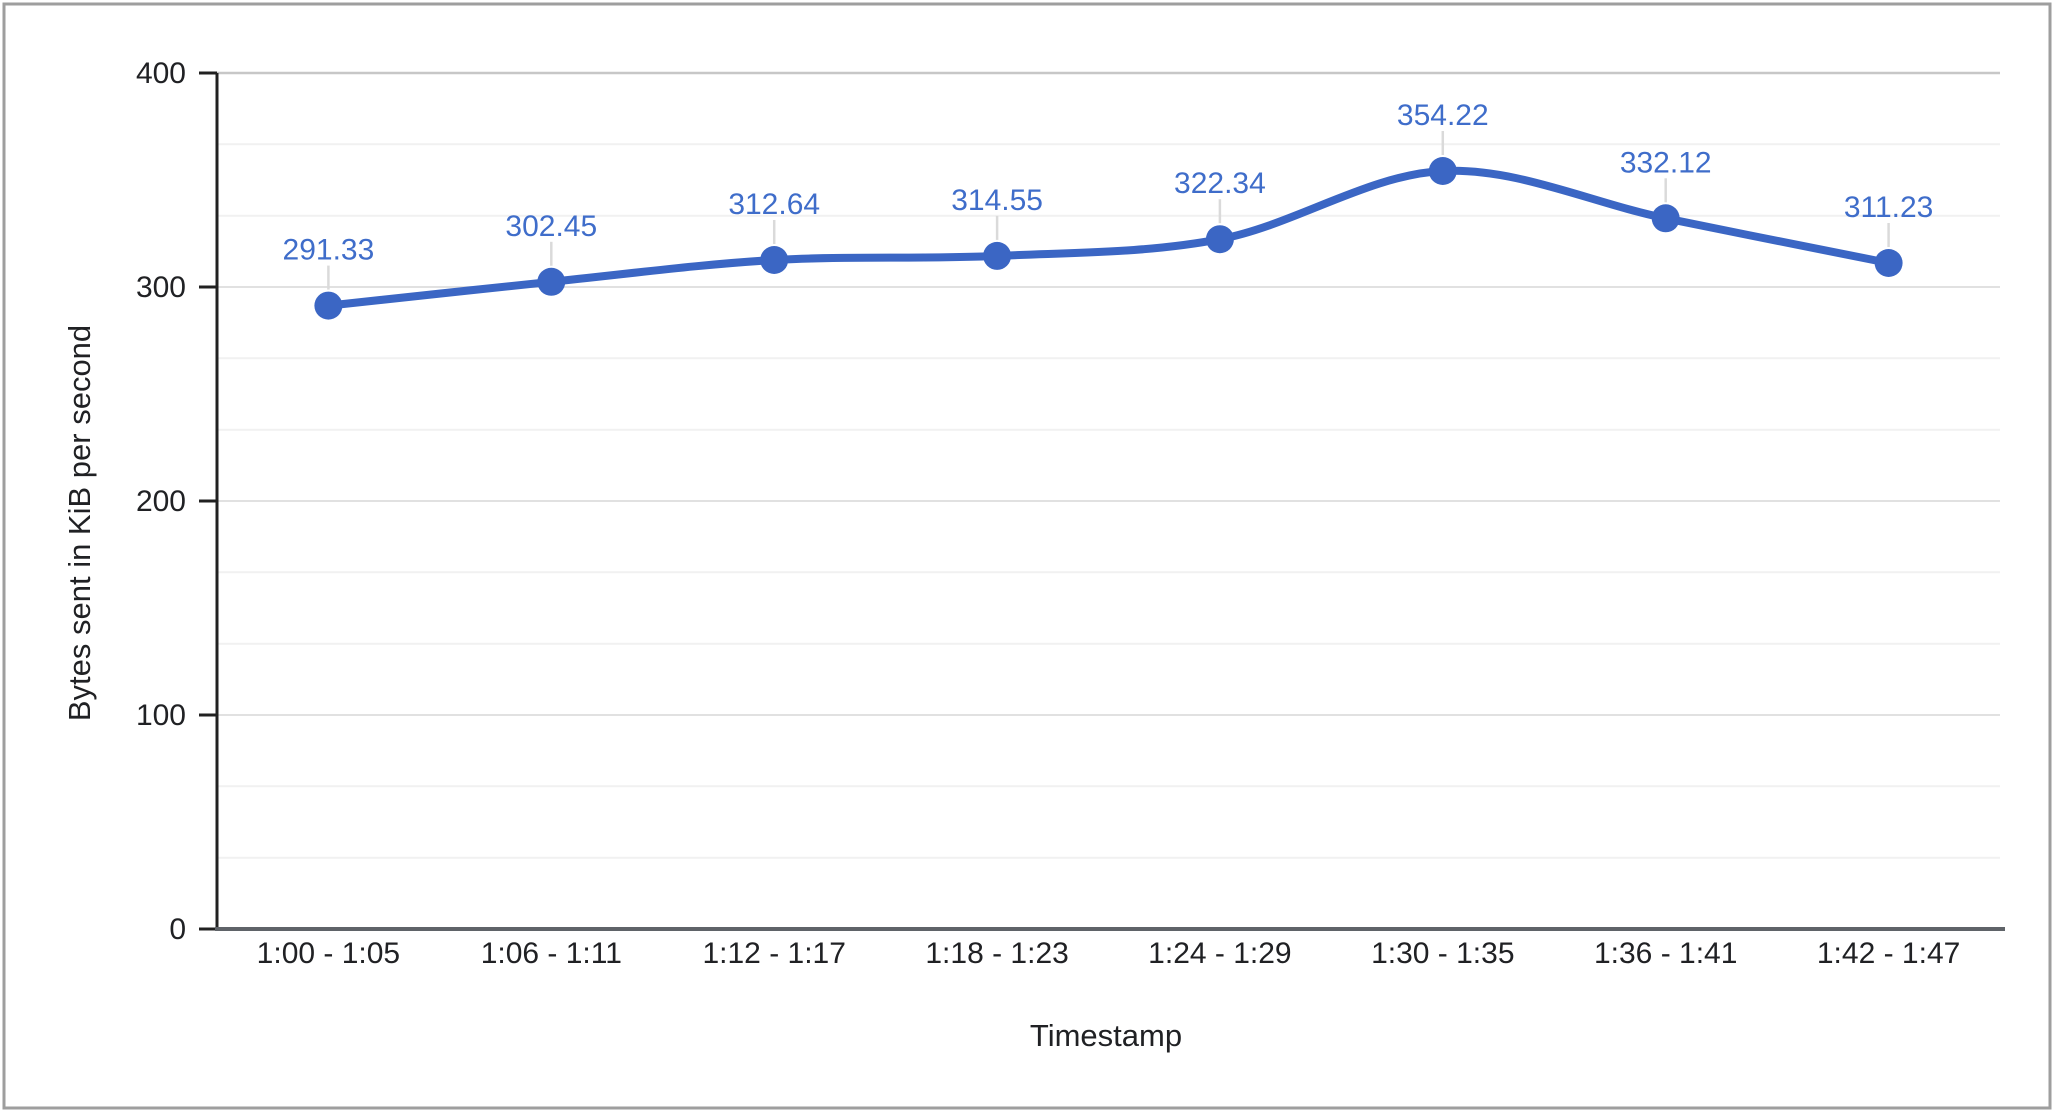 This screenshot has height=1112, width=2054. Describe the element at coordinates (551, 953) in the screenshot. I see `x-axis-tick-label: 1:06 - 1:11` at that location.